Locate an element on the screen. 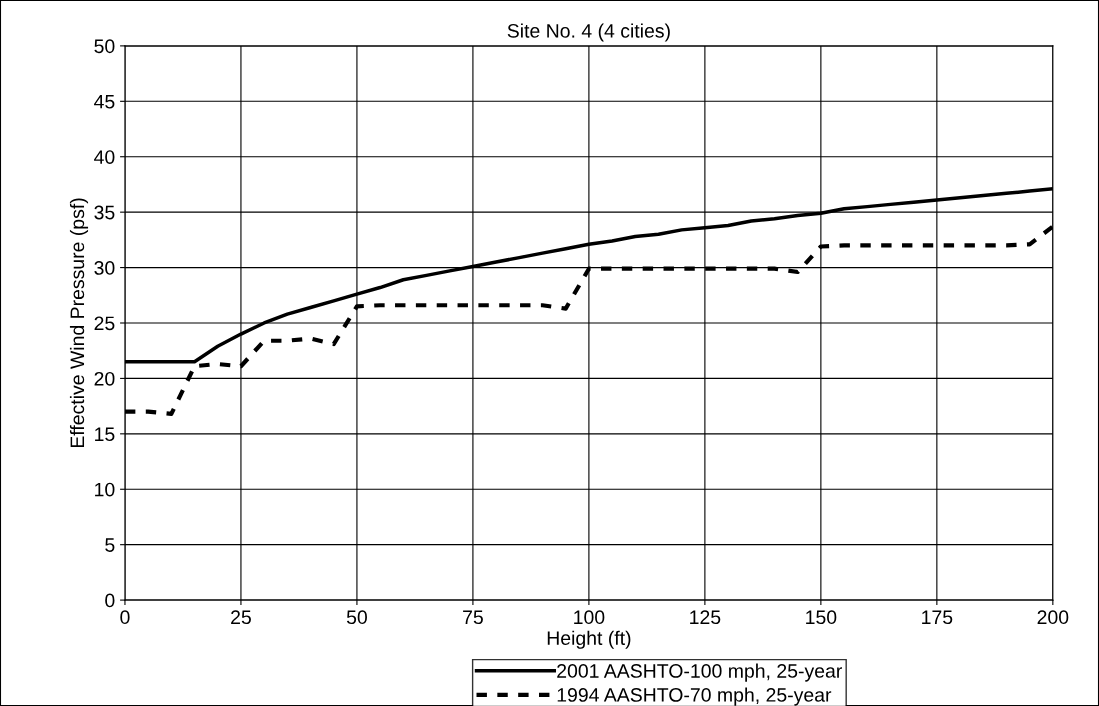 The height and width of the screenshot is (706, 1099). y-tick-label: 25 is located at coordinates (104, 323).